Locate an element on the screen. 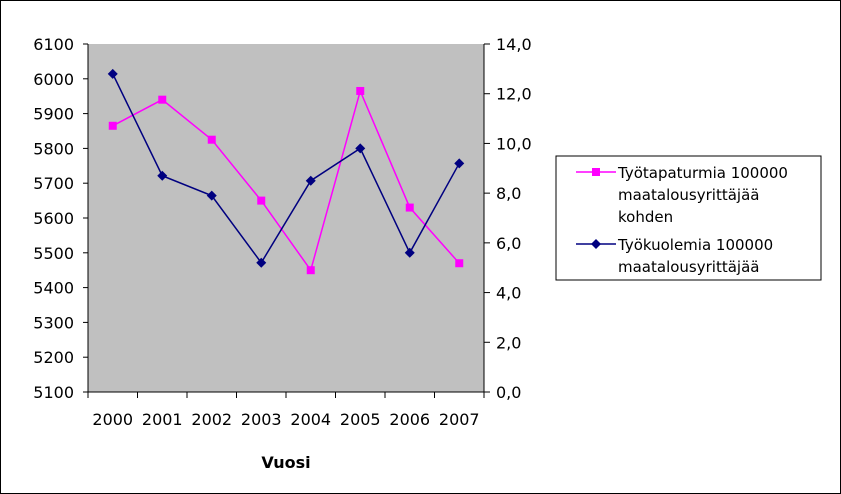  left-tick-label: 5400 is located at coordinates (53, 288).